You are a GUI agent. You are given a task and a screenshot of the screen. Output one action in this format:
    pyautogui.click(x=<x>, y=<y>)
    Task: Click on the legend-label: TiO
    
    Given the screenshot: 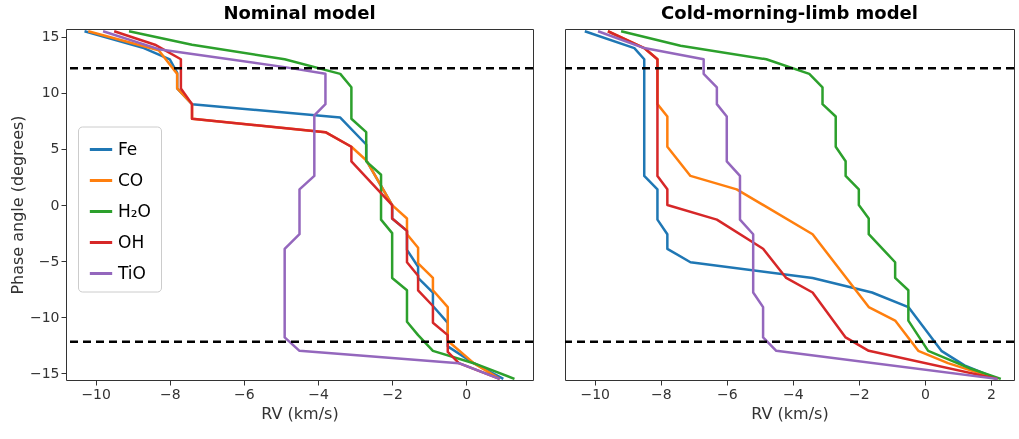 What is the action you would take?
    pyautogui.click(x=131, y=272)
    